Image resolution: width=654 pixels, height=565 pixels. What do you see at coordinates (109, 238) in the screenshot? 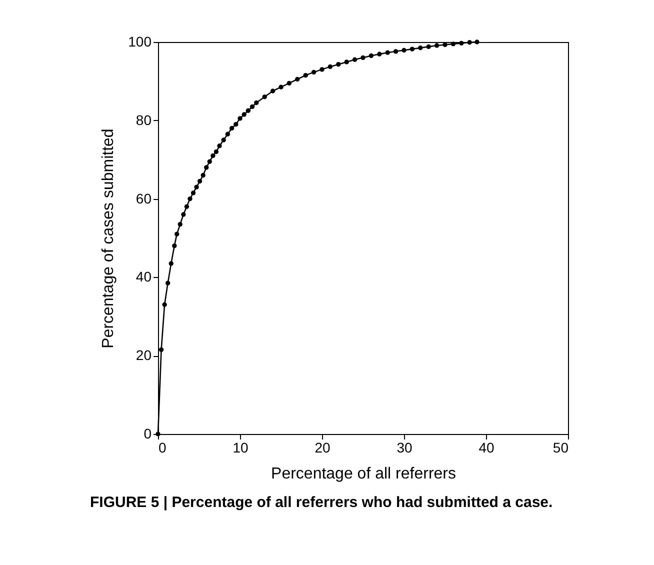
I see `y-axis-title: Percentage of cases submitted` at bounding box center [109, 238].